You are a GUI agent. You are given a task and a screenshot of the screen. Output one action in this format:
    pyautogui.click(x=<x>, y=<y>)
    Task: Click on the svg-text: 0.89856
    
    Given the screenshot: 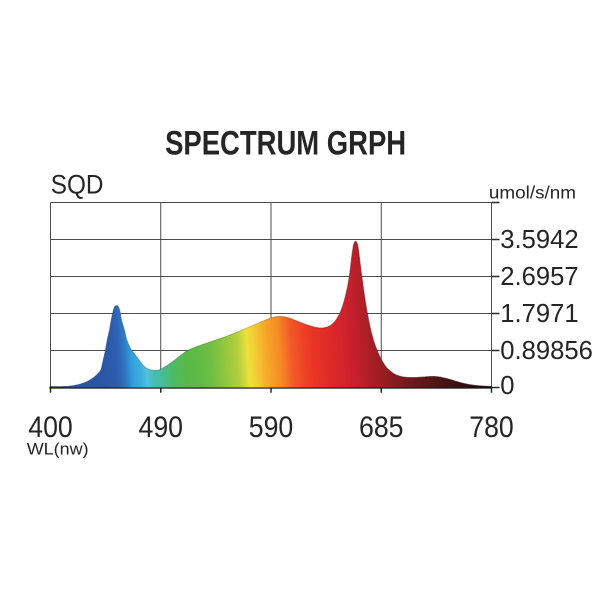 What is the action you would take?
    pyautogui.click(x=546, y=351)
    